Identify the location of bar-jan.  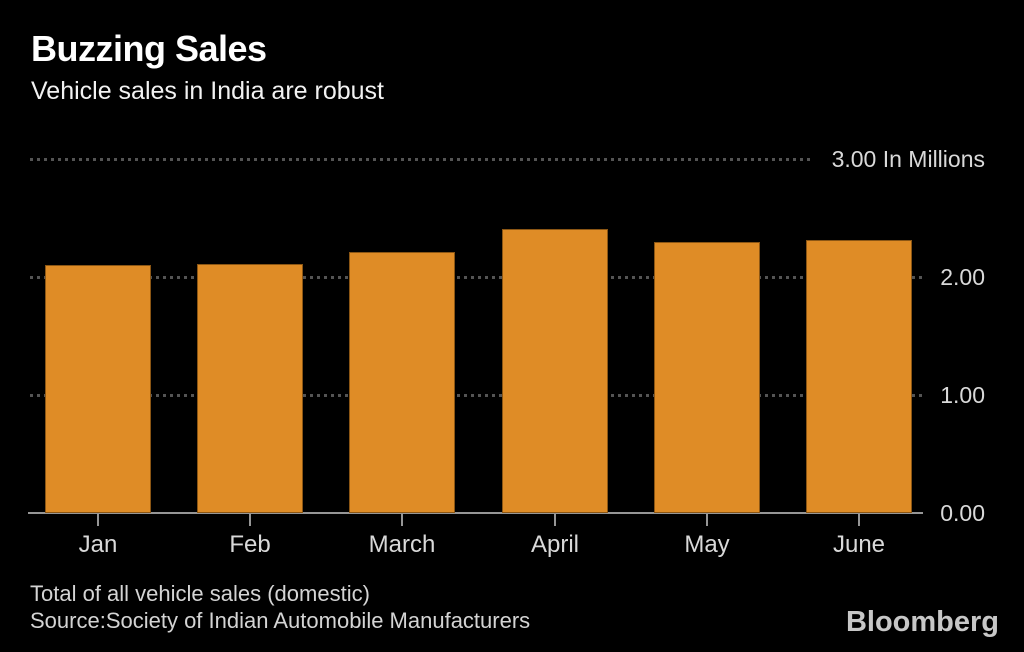
(98, 389).